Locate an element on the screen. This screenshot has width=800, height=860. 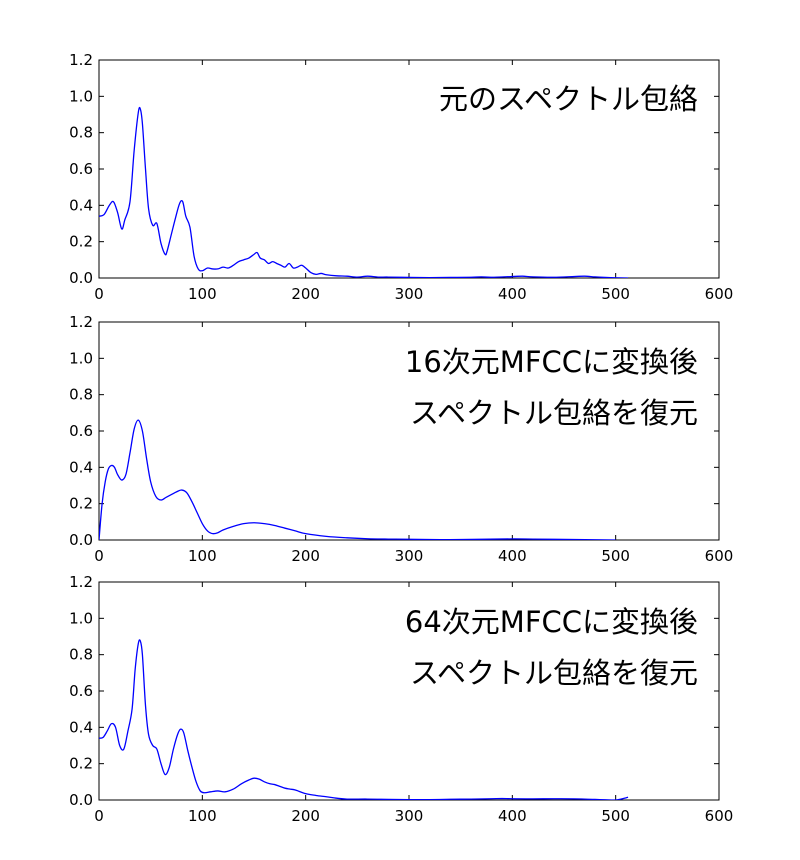
panel-annotation: 元のスペクトル包絡 is located at coordinates (568, 99).